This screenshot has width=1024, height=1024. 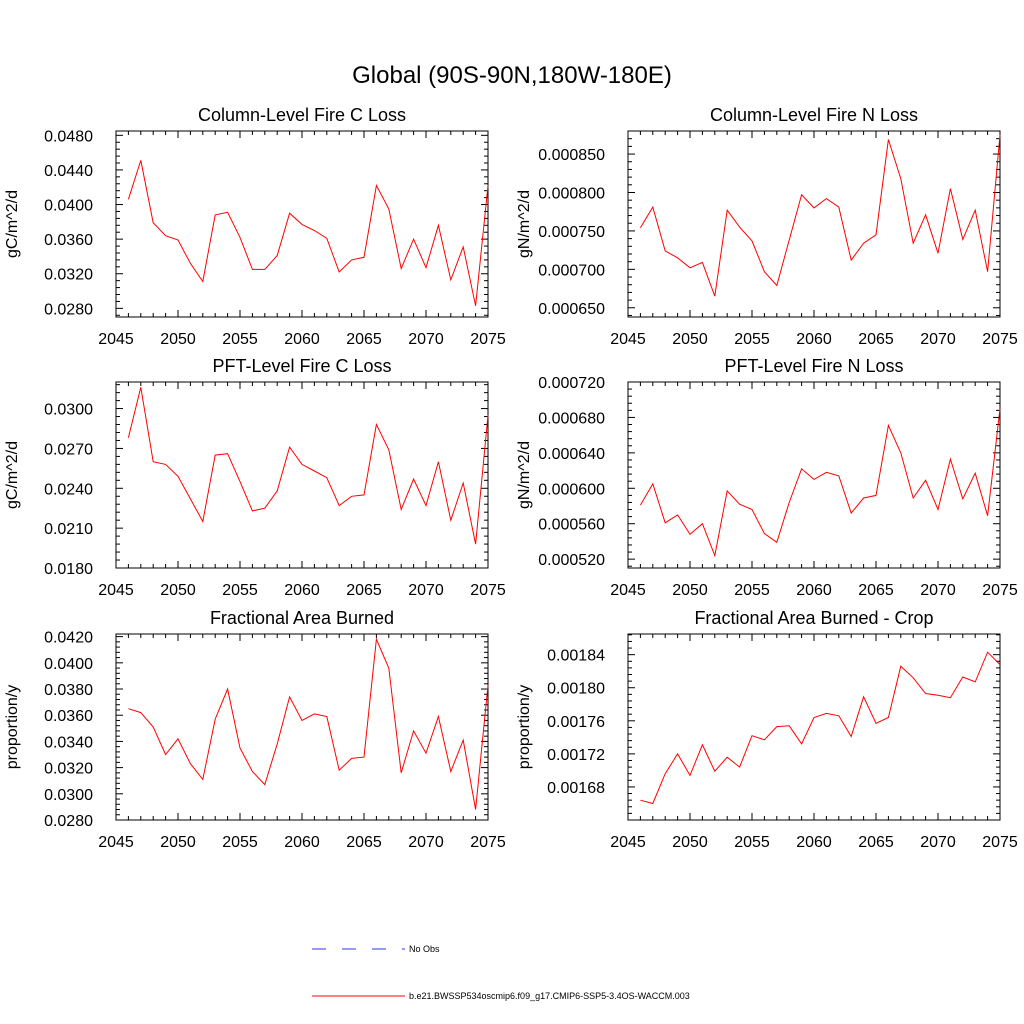 What do you see at coordinates (571, 418) in the screenshot?
I see `y-tick-label: 0.000680` at bounding box center [571, 418].